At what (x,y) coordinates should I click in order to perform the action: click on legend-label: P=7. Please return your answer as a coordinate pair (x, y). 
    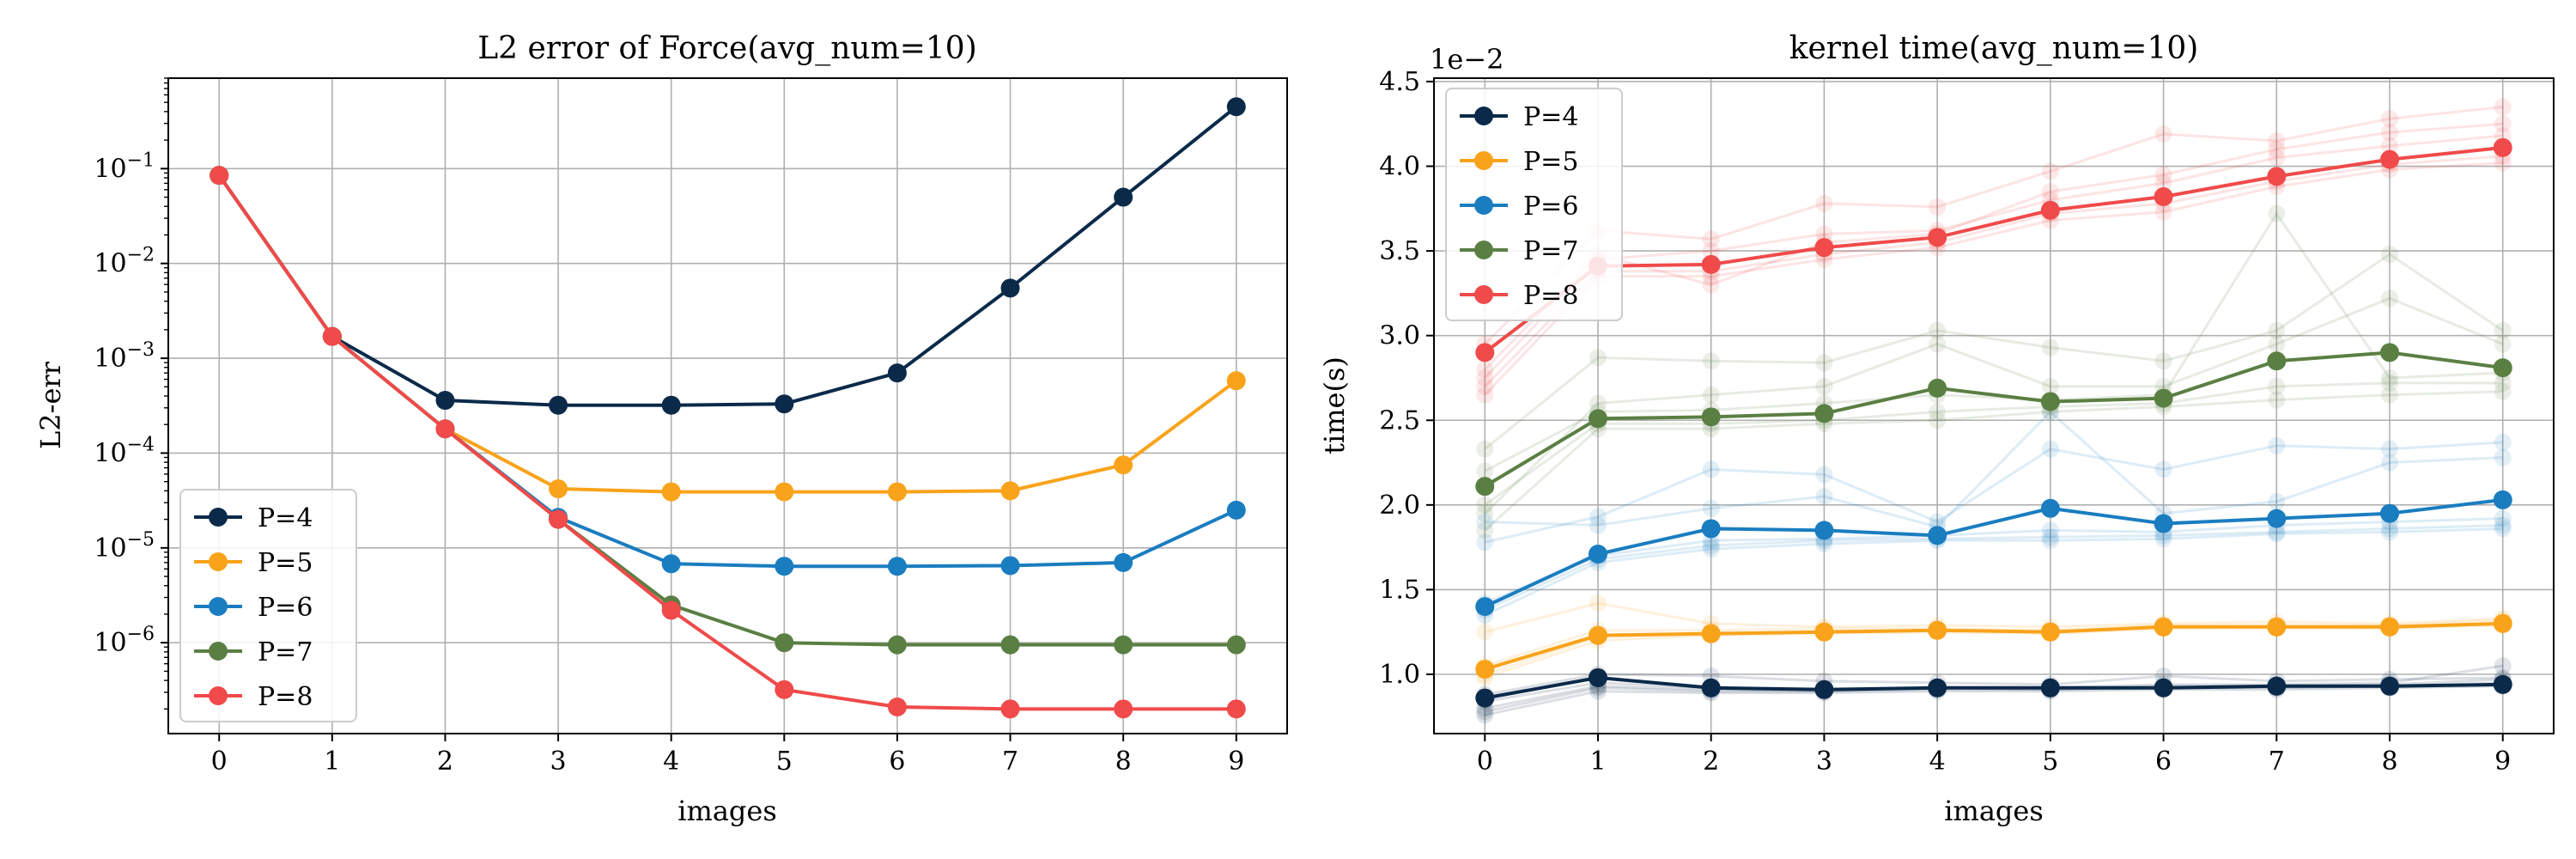
    Looking at the image, I should click on (285, 652).